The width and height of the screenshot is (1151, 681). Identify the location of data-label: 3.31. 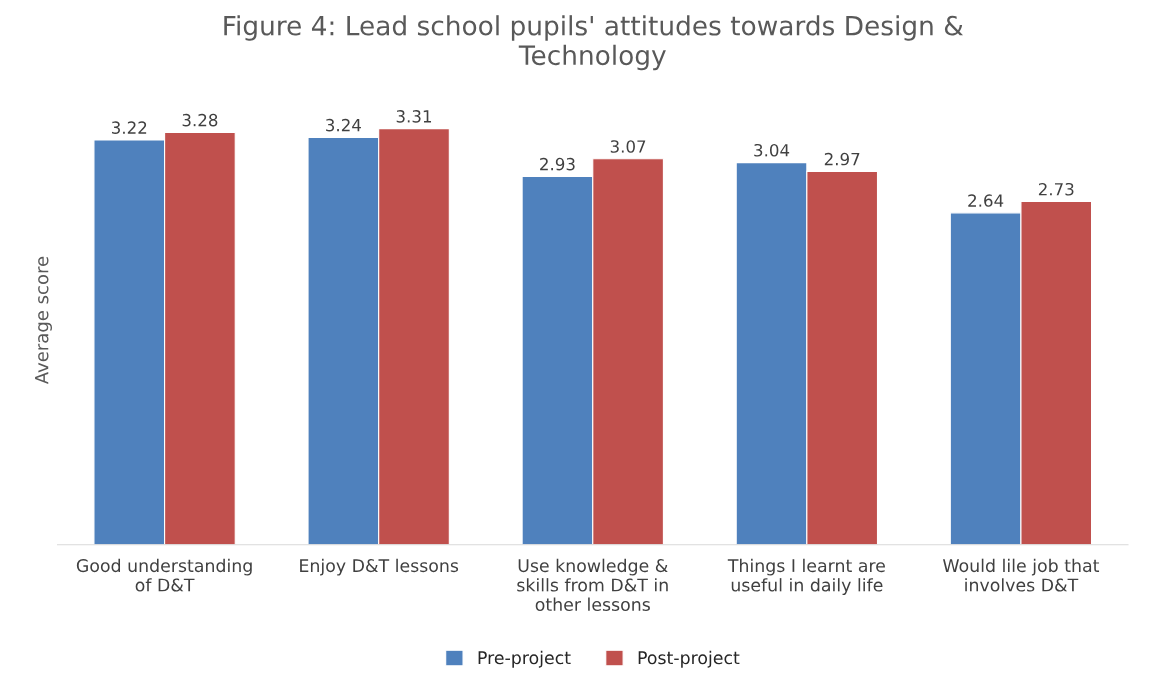
(414, 116).